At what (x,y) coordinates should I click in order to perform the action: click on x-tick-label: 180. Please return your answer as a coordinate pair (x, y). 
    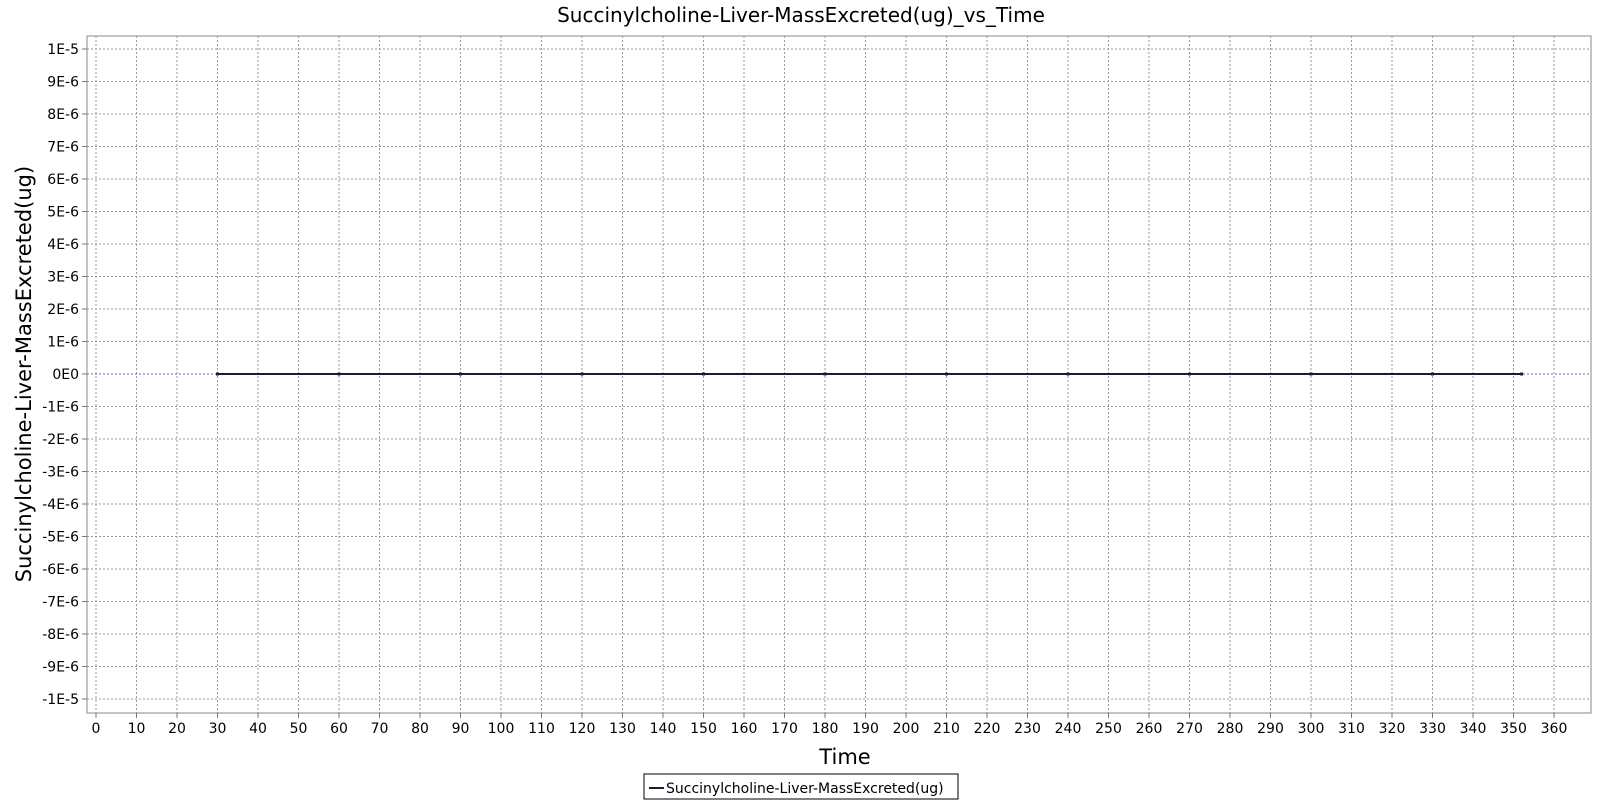
    Looking at the image, I should click on (825, 729).